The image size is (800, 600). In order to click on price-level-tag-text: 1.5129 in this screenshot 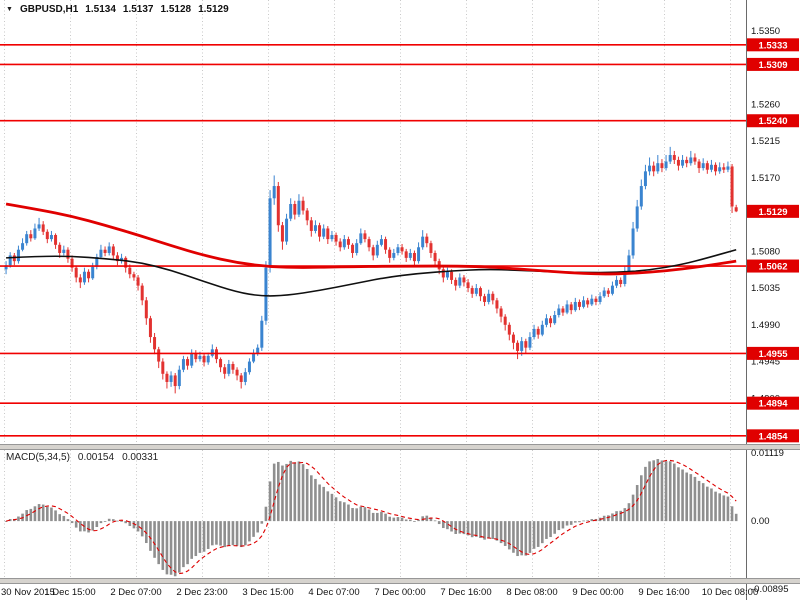, I will do `click(772, 212)`.